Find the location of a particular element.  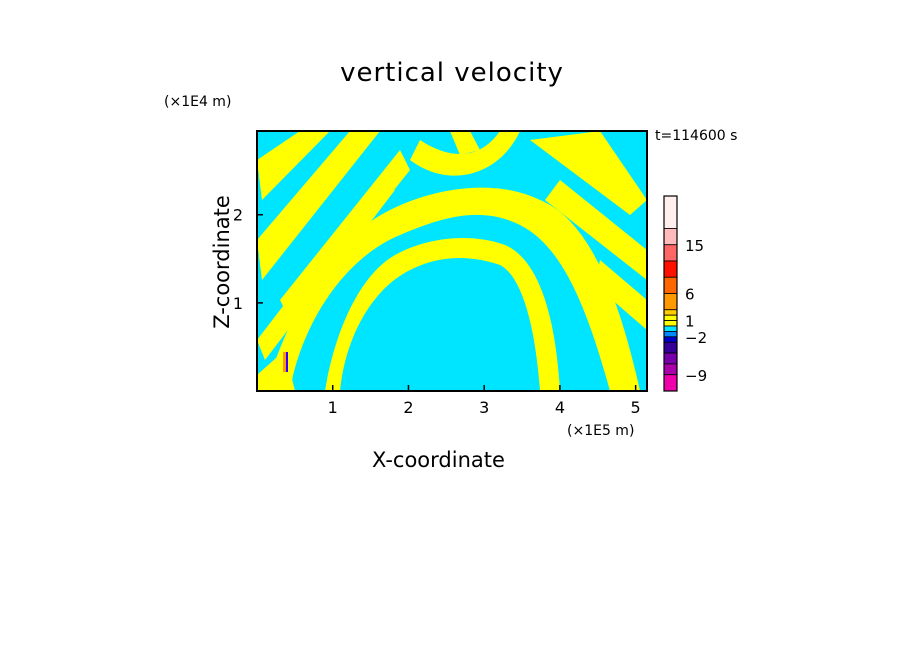

colorbar-label: 15 is located at coordinates (694, 246).